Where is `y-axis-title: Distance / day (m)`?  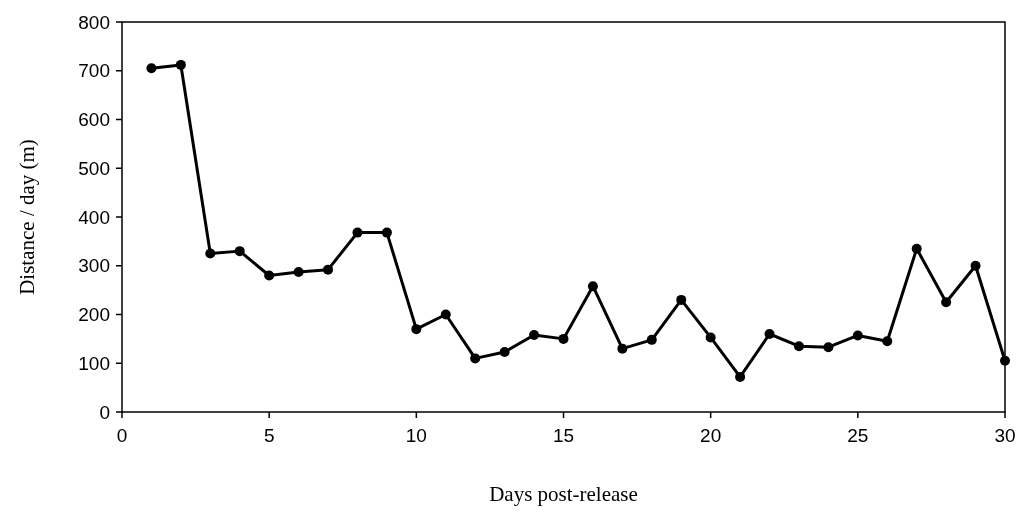
y-axis-title: Distance / day (m) is located at coordinates (27, 217).